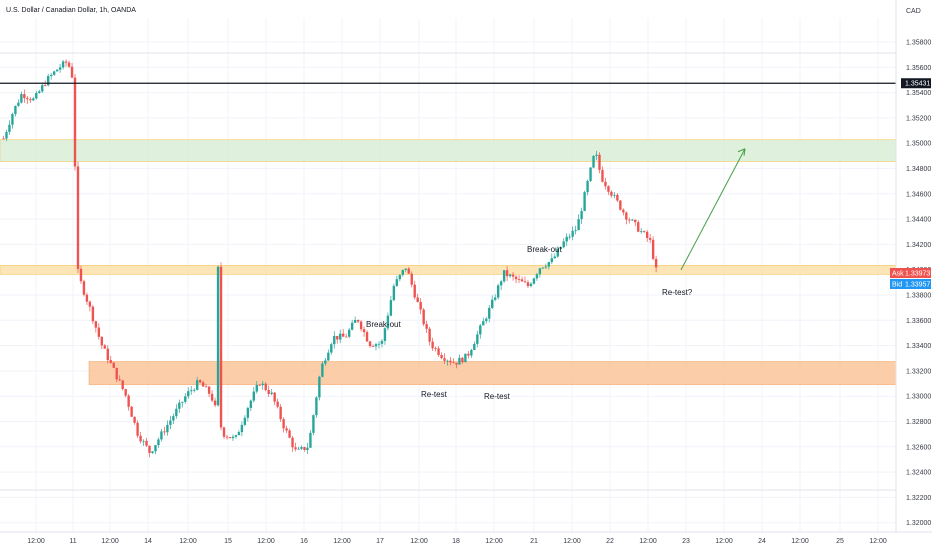 The image size is (932, 550). What do you see at coordinates (918, 447) in the screenshot?
I see `y-tick-label: 1.32600` at bounding box center [918, 447].